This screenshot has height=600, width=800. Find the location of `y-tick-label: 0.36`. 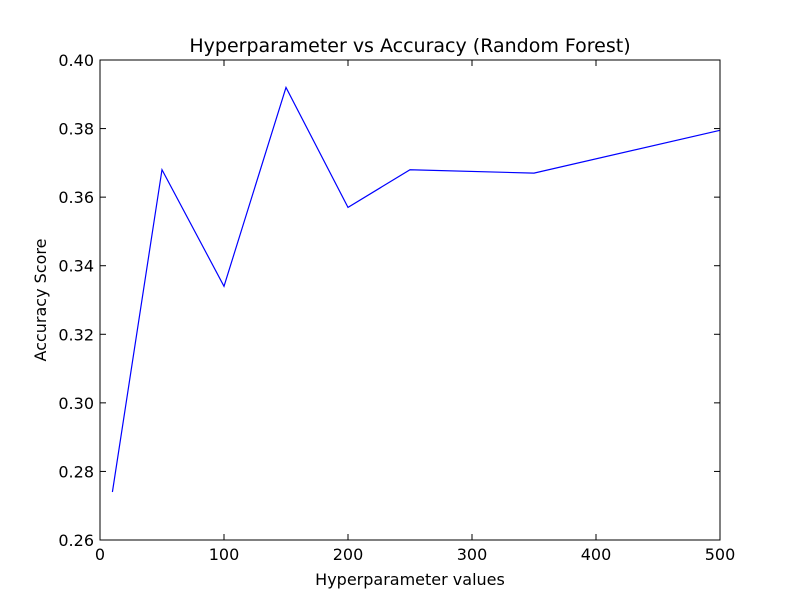

y-tick-label: 0.36 is located at coordinates (76, 197).